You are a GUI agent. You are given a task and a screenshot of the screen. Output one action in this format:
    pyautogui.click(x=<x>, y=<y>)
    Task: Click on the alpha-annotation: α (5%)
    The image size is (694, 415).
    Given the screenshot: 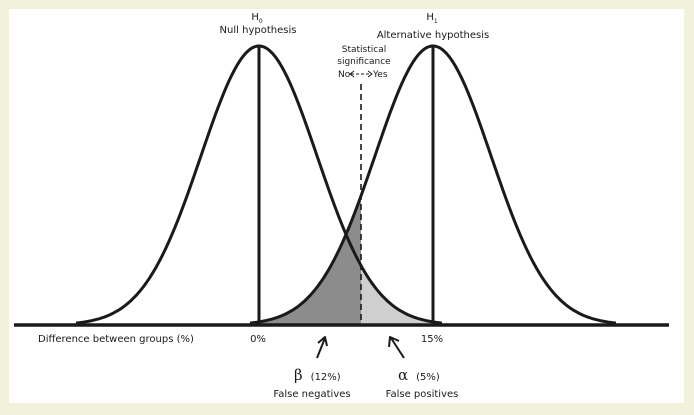 What is the action you would take?
    pyautogui.click(x=419, y=375)
    